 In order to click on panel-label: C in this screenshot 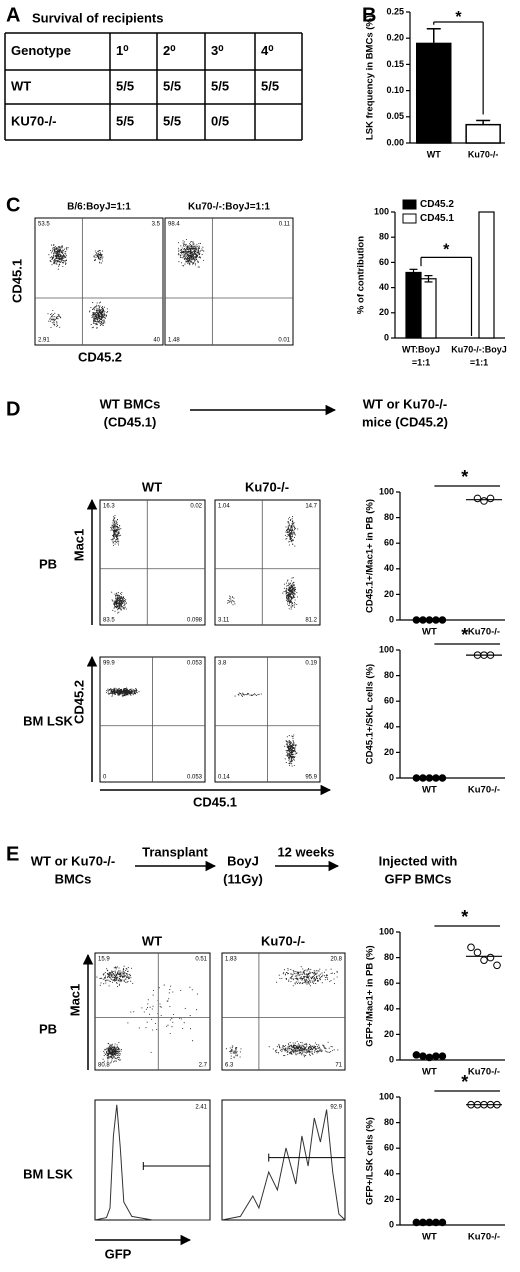, I will do `click(13, 205)`.